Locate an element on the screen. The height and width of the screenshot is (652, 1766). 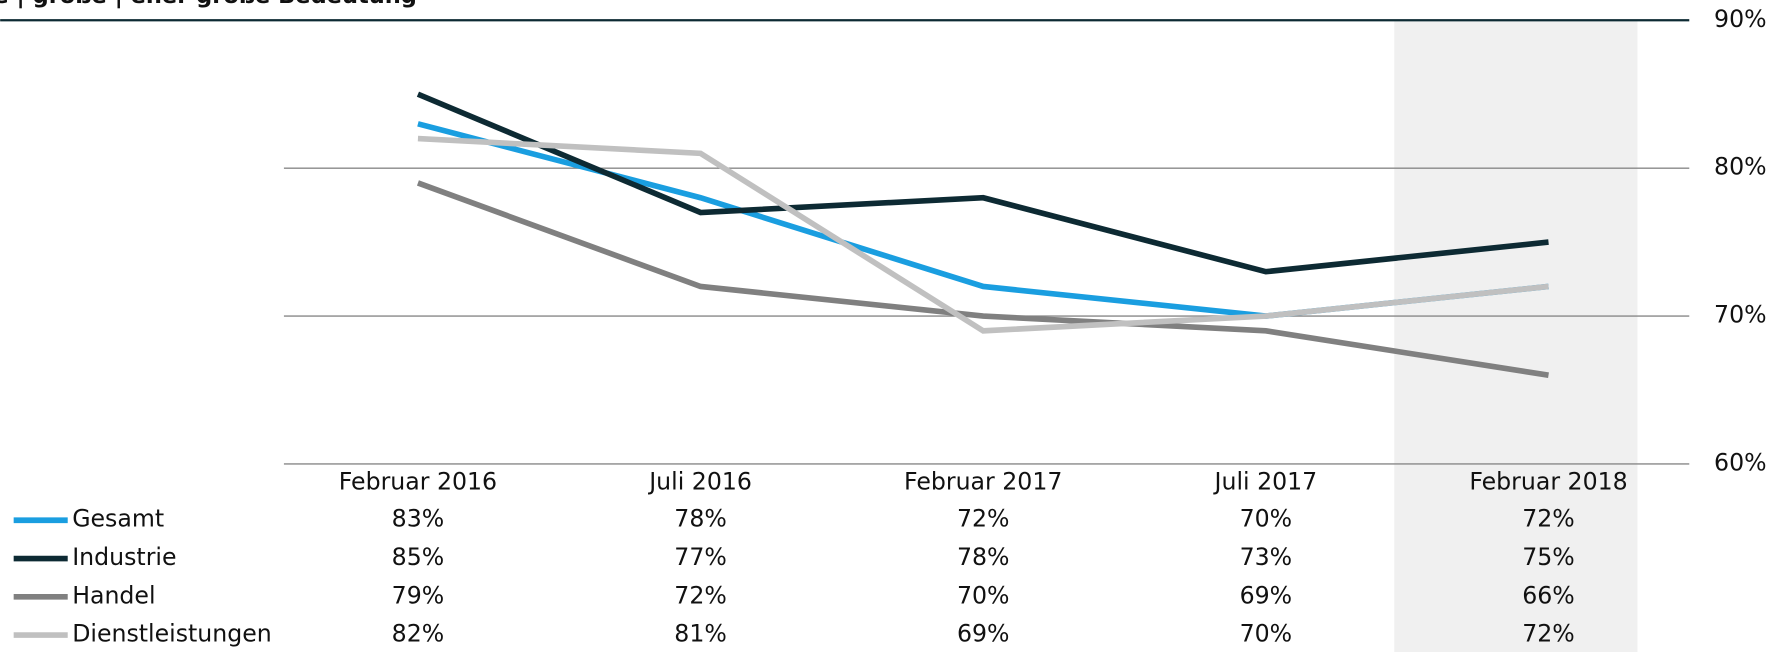
chart-title: e | große | eher große Bedeutung is located at coordinates (208, 4).